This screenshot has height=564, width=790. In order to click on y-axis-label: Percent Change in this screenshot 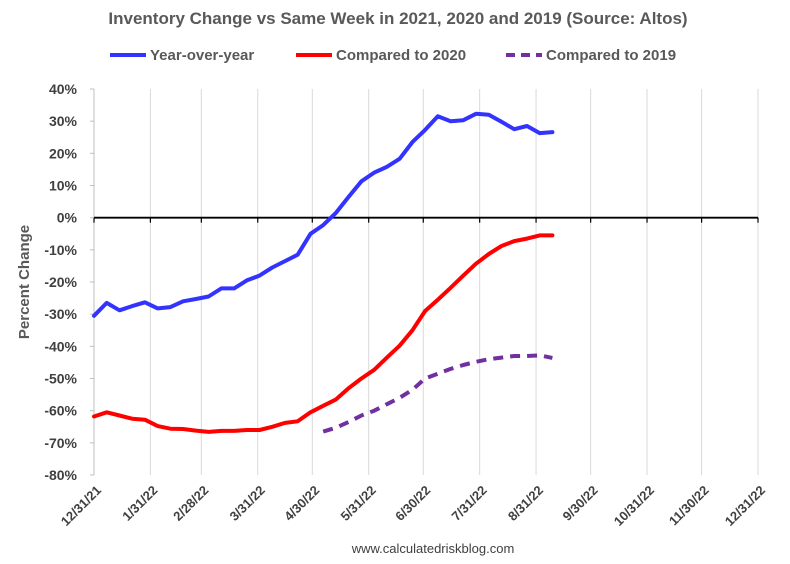, I will do `click(24, 282)`.